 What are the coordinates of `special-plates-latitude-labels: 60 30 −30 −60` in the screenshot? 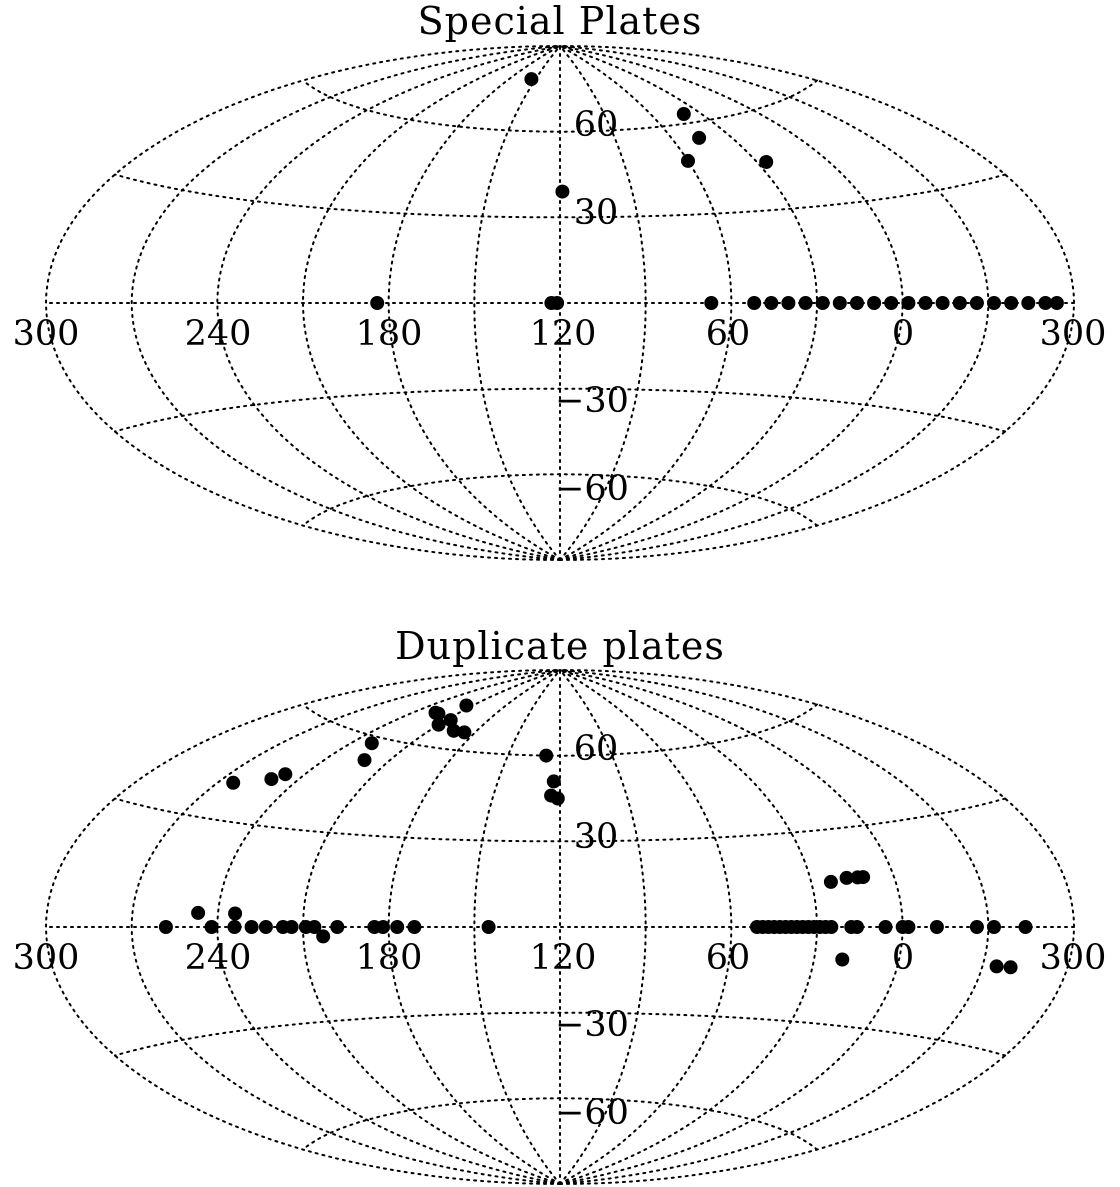 It's located at (592, 307).